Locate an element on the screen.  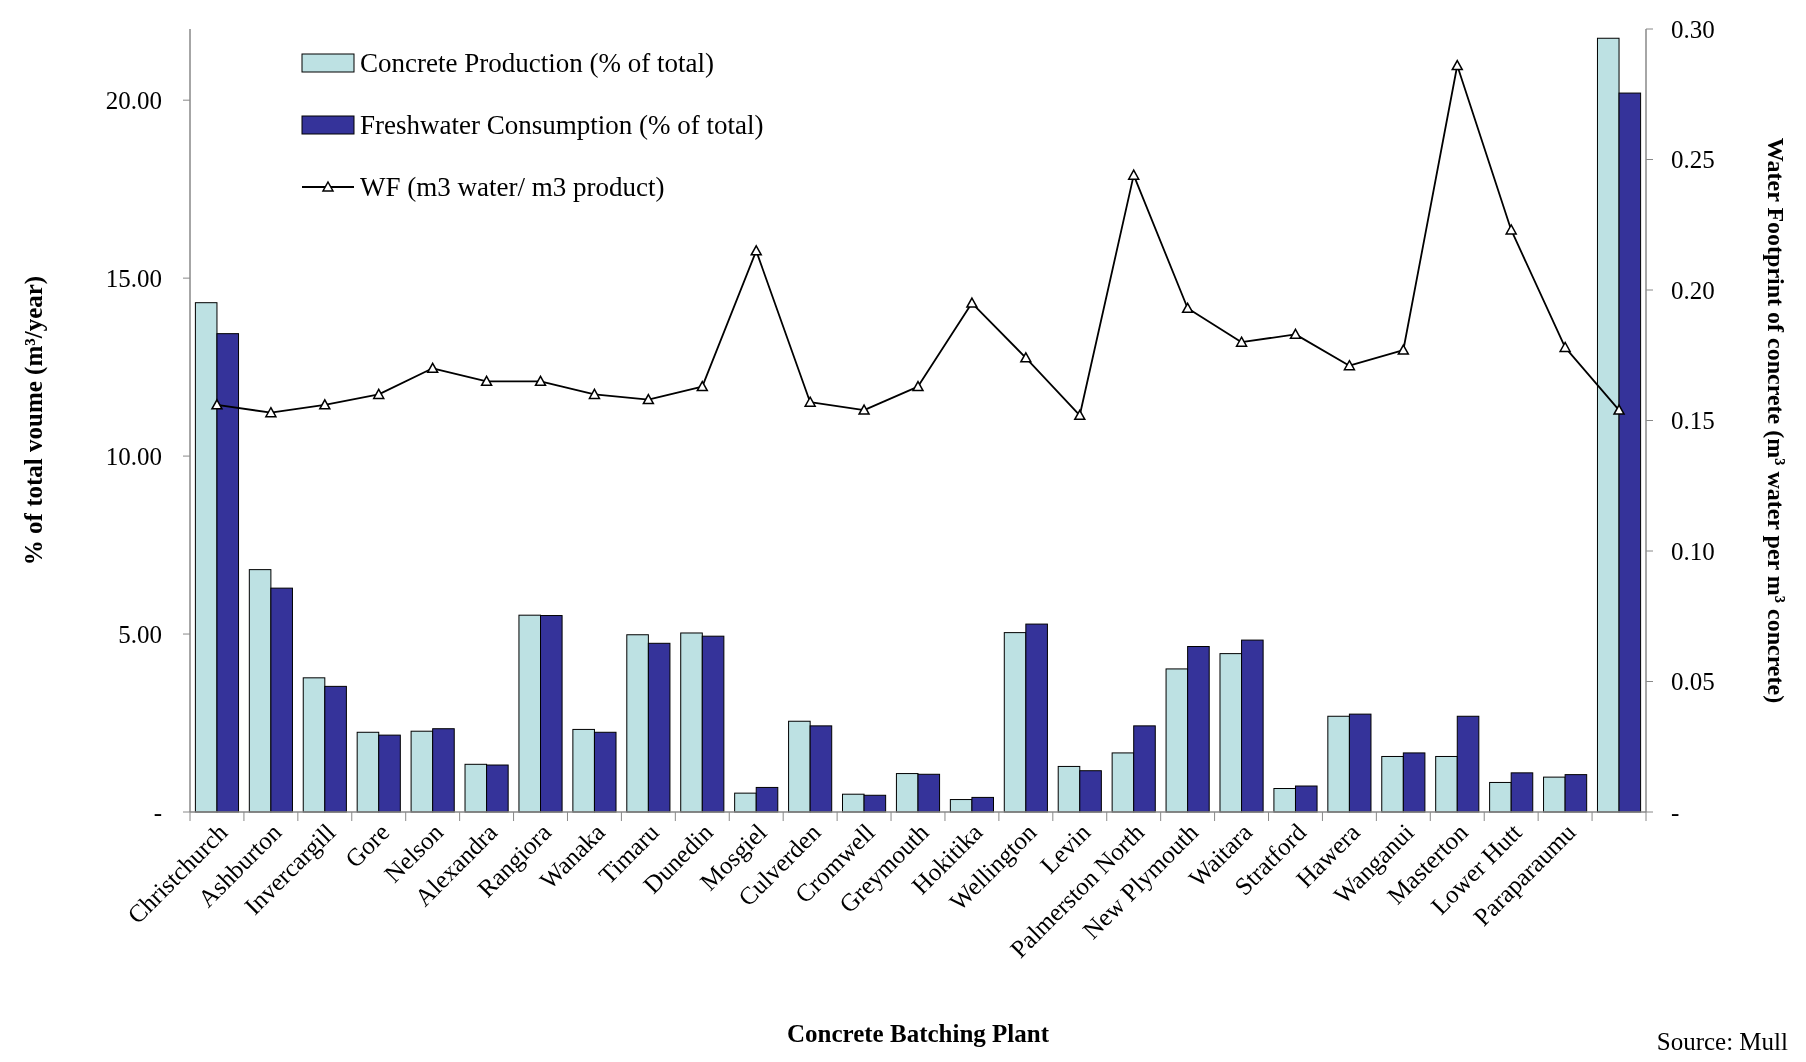
y2-tick-label: 0.10 is located at coordinates (1693, 551).